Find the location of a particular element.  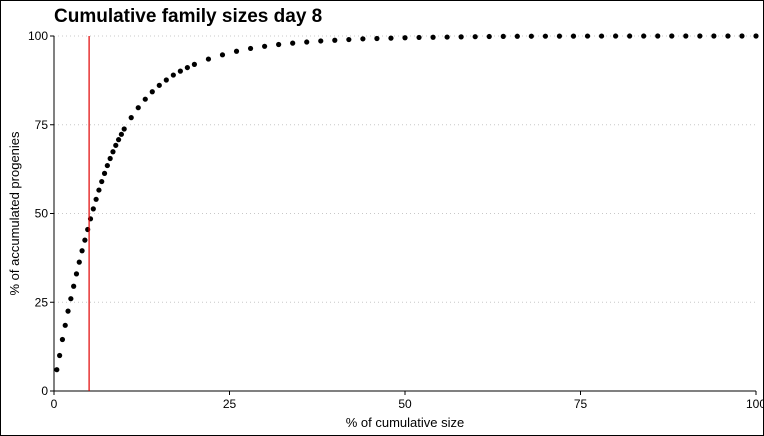

x-tick-label: 100 is located at coordinates (754, 404).